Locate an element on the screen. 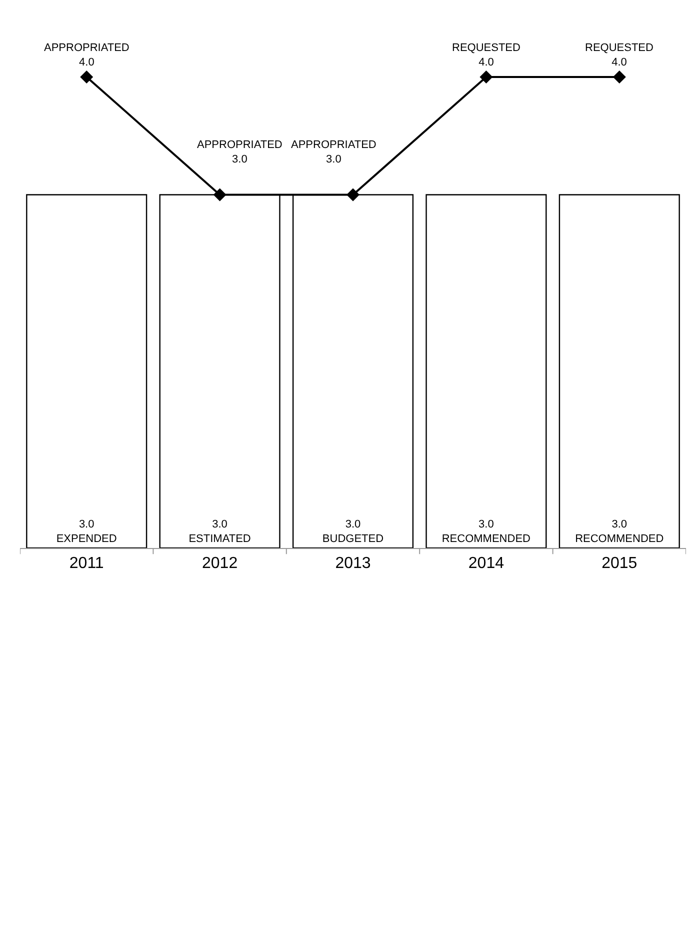 The image size is (691, 934). x-tick-label: 2015 is located at coordinates (620, 563).